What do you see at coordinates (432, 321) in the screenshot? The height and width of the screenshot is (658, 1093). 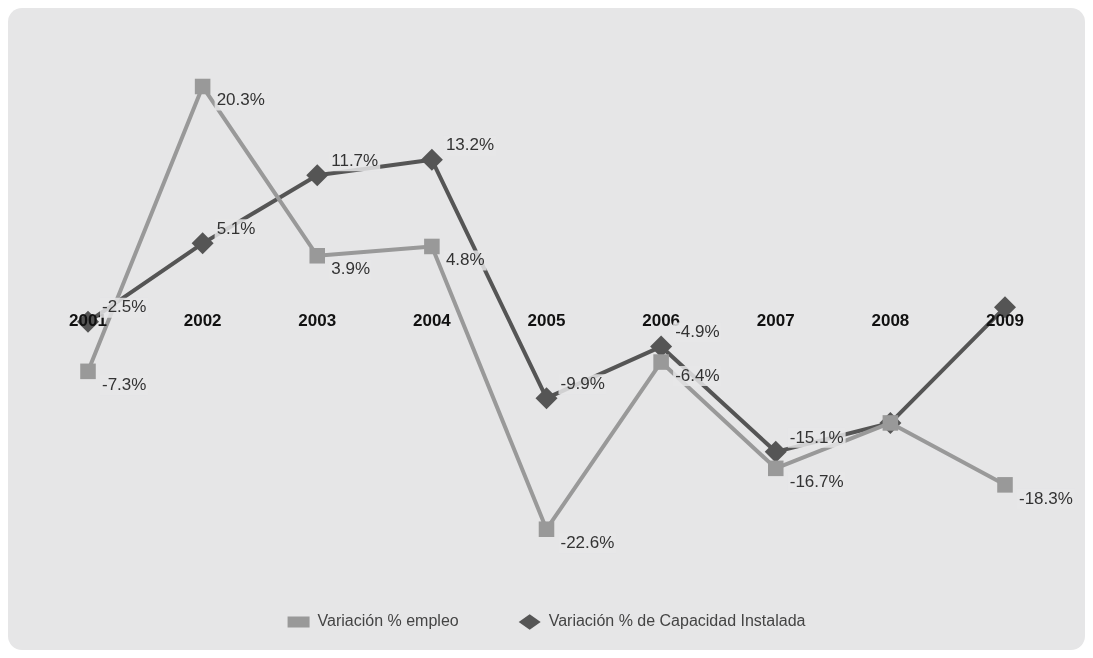 I see `x-tick-label: 2004` at bounding box center [432, 321].